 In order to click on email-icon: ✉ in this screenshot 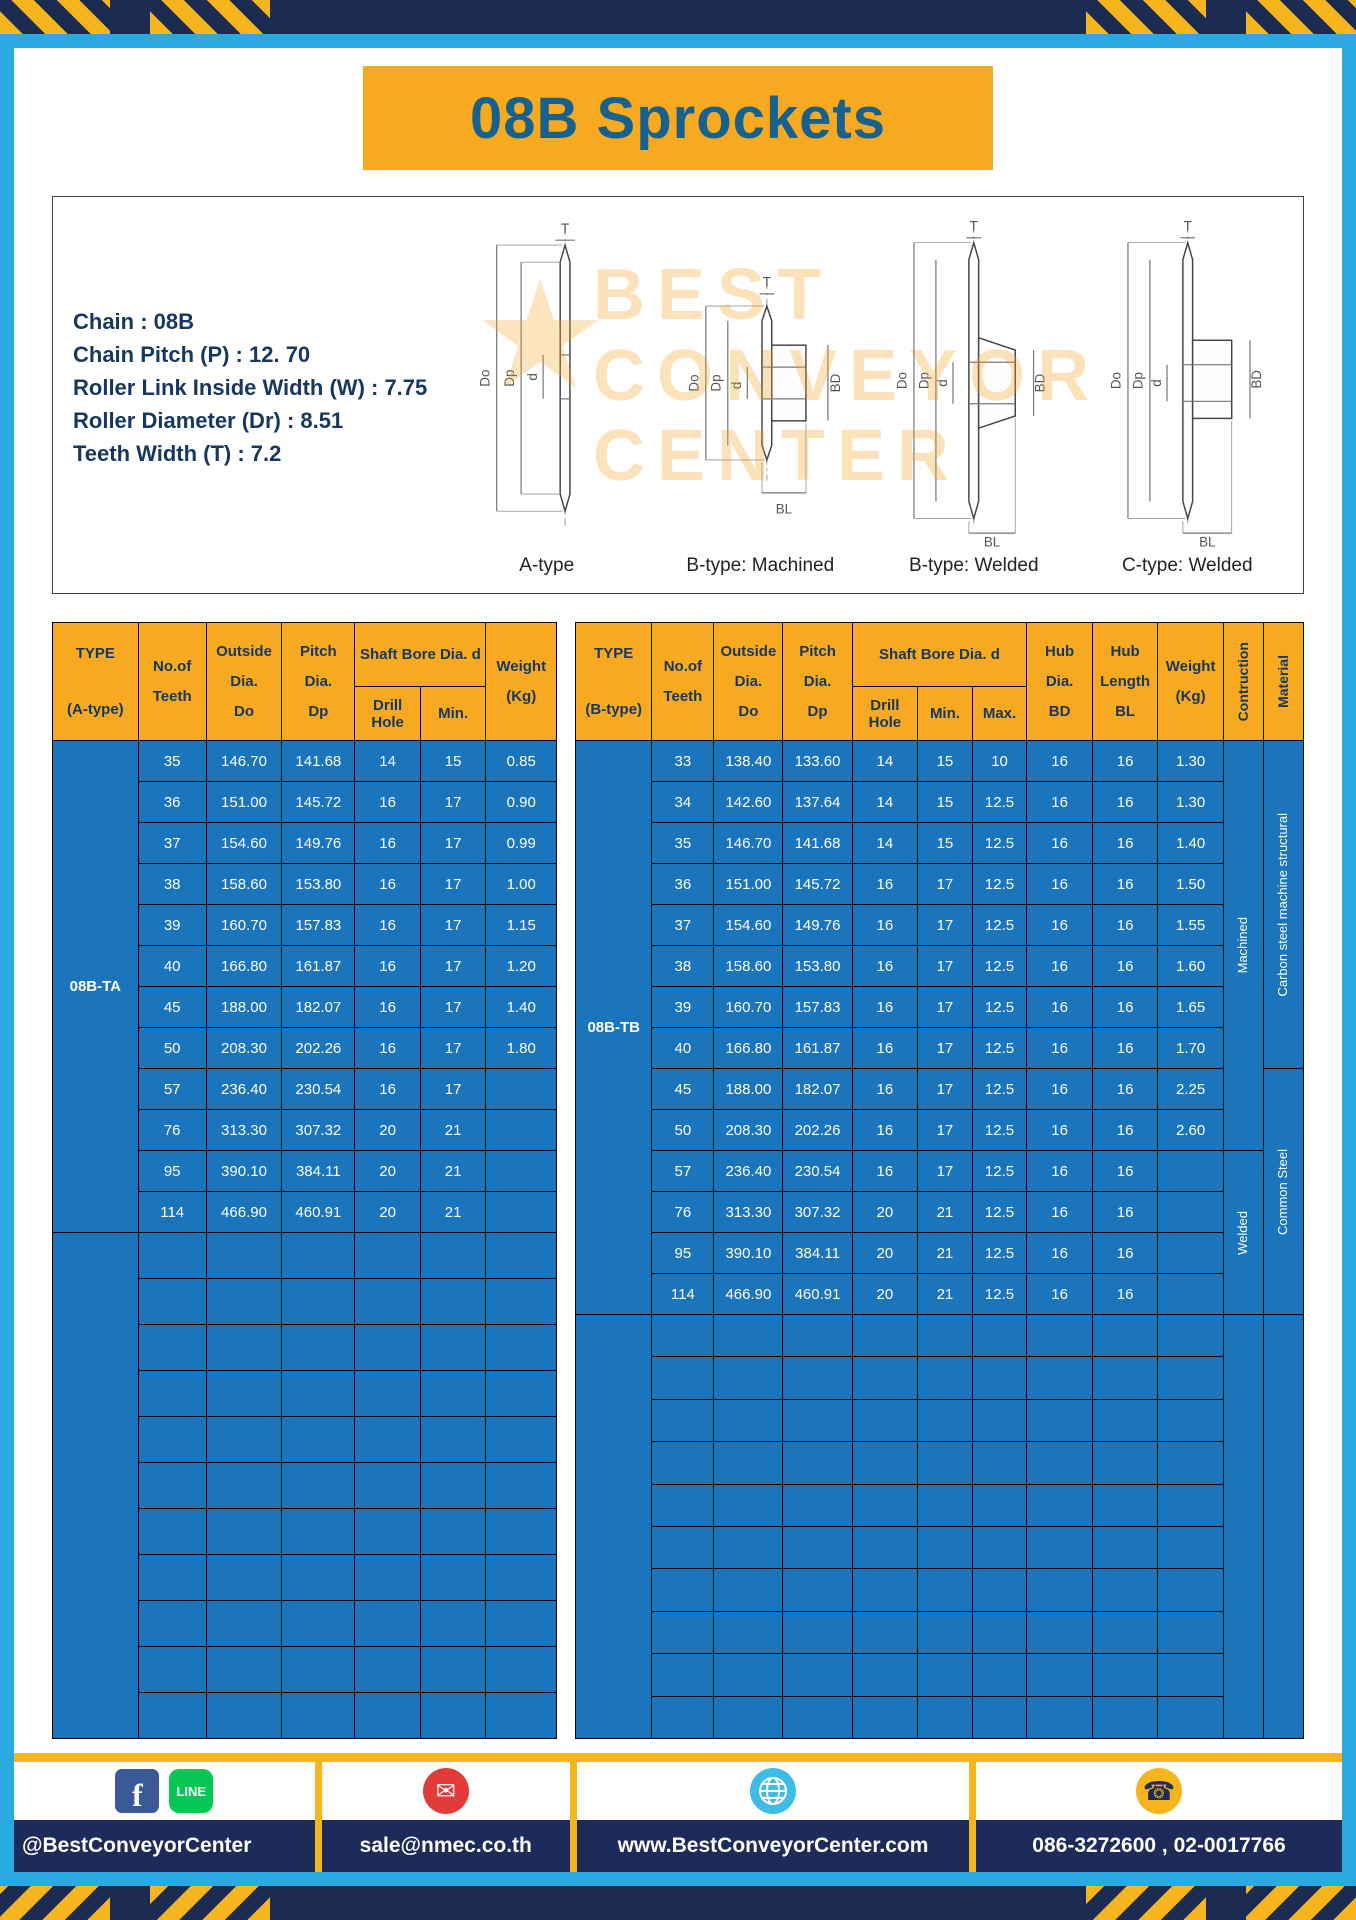, I will do `click(445, 1791)`.